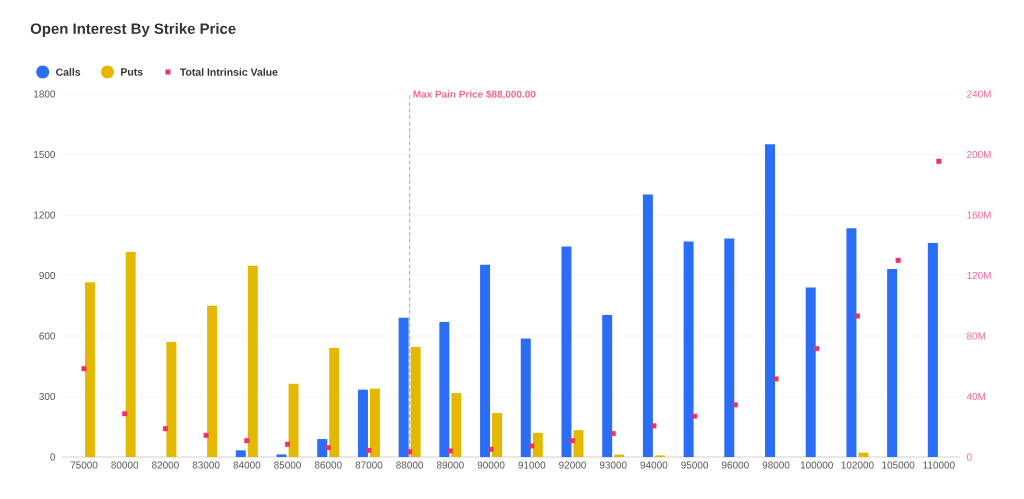  What do you see at coordinates (898, 465) in the screenshot?
I see `x-tick-label: 105000` at bounding box center [898, 465].